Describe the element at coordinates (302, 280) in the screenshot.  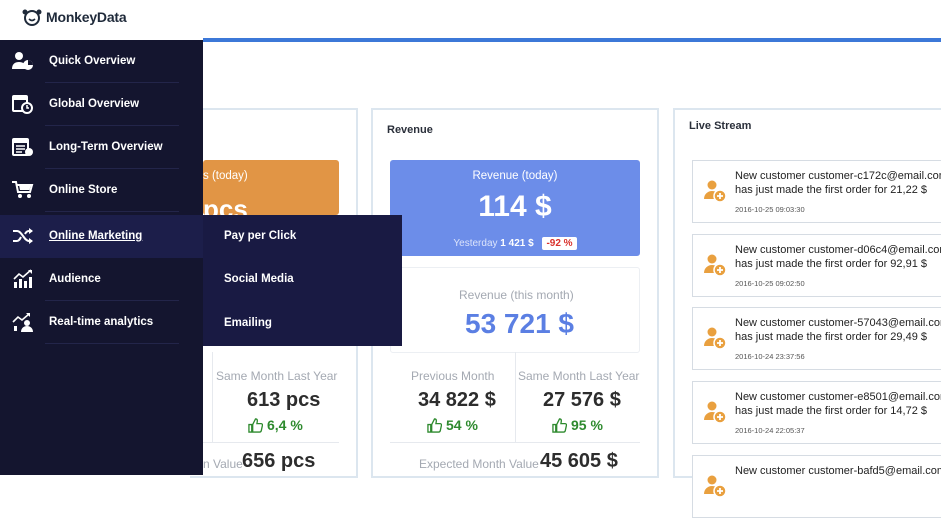
I see `online-marketing-submenu: Pay per Click Social Media Emailing` at that location.